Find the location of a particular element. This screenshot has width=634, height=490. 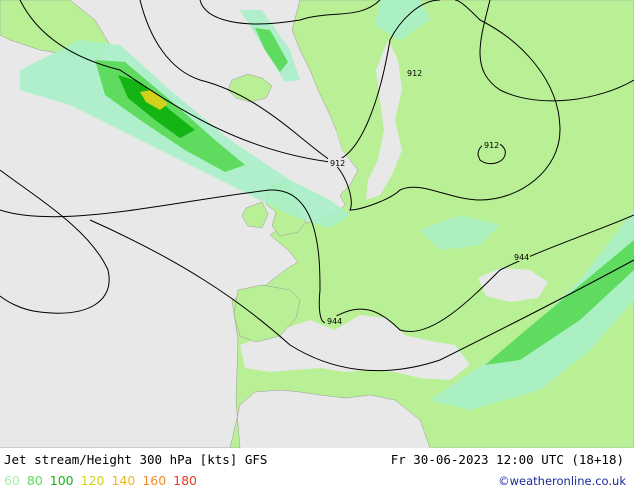

jet-band-60-balkan is located at coordinates (460, 232).